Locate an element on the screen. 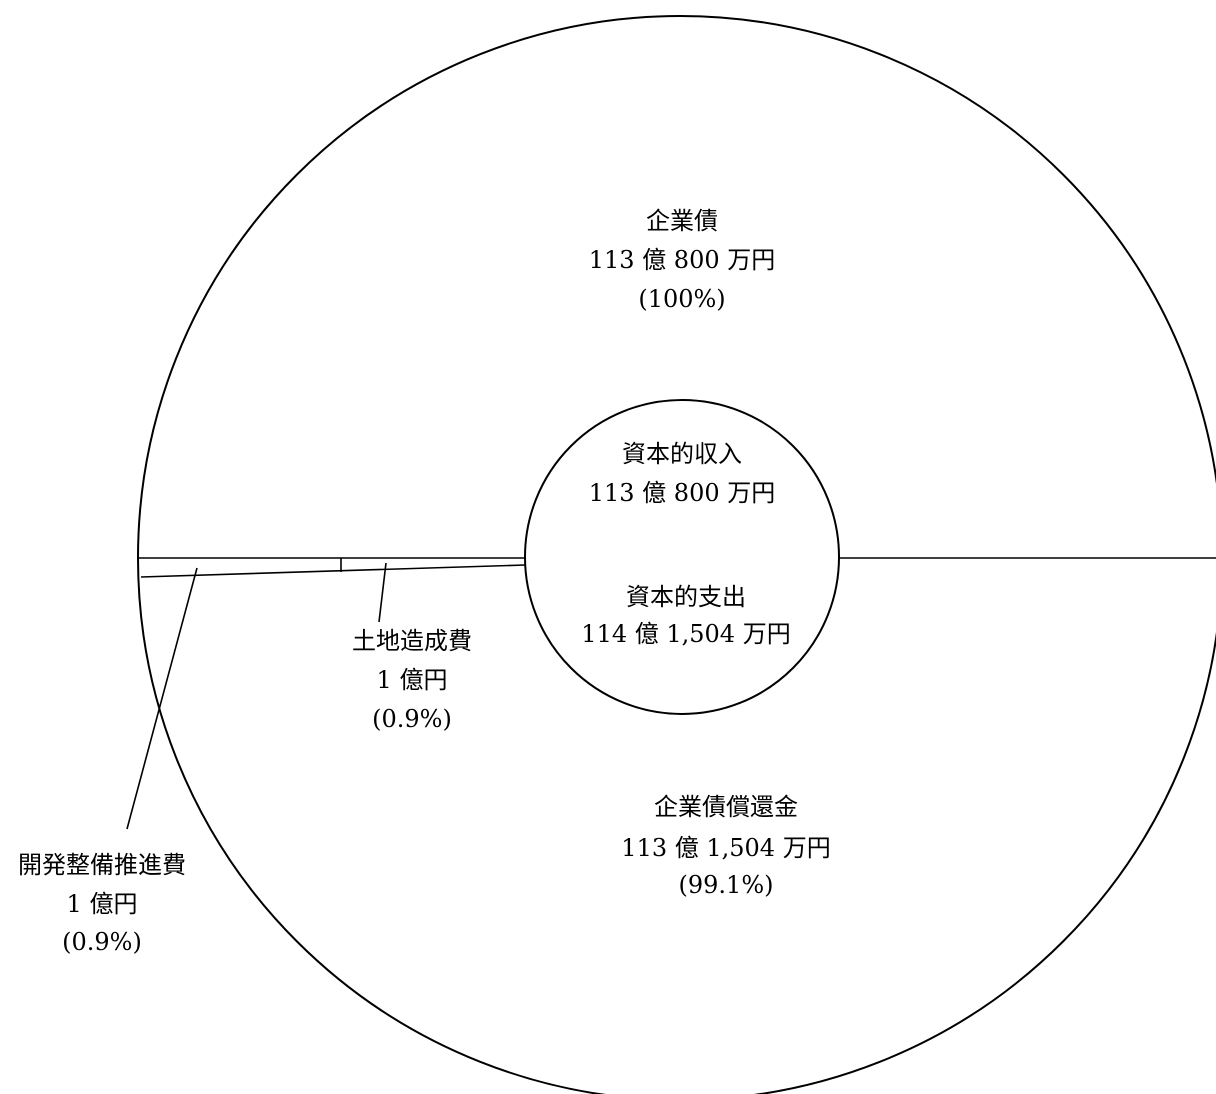 This screenshot has width=1216, height=1094. leader-line-land-cost is located at coordinates (382, 592).